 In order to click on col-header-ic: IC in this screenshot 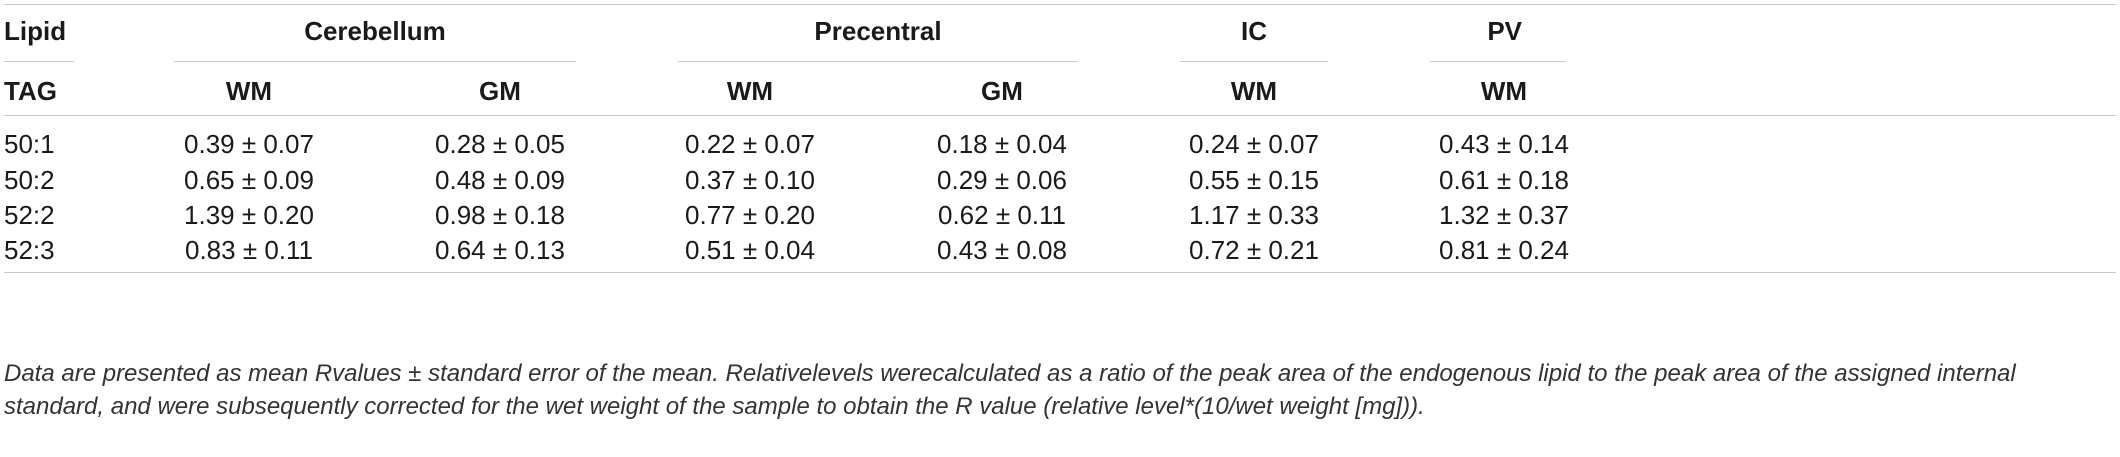, I will do `click(1254, 31)`.